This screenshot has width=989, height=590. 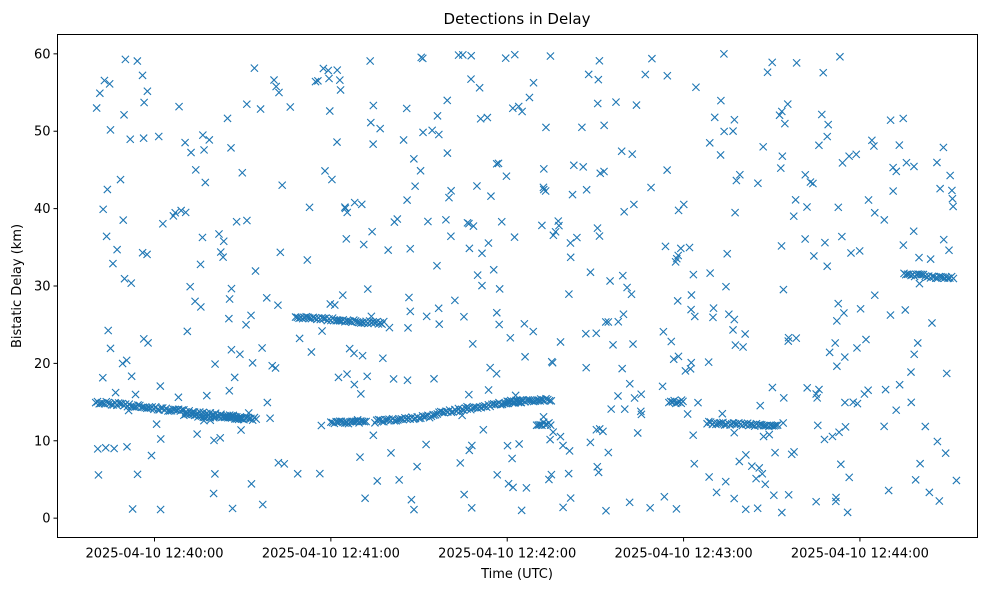 I want to click on y-tick-label: 0, so click(x=46, y=519).